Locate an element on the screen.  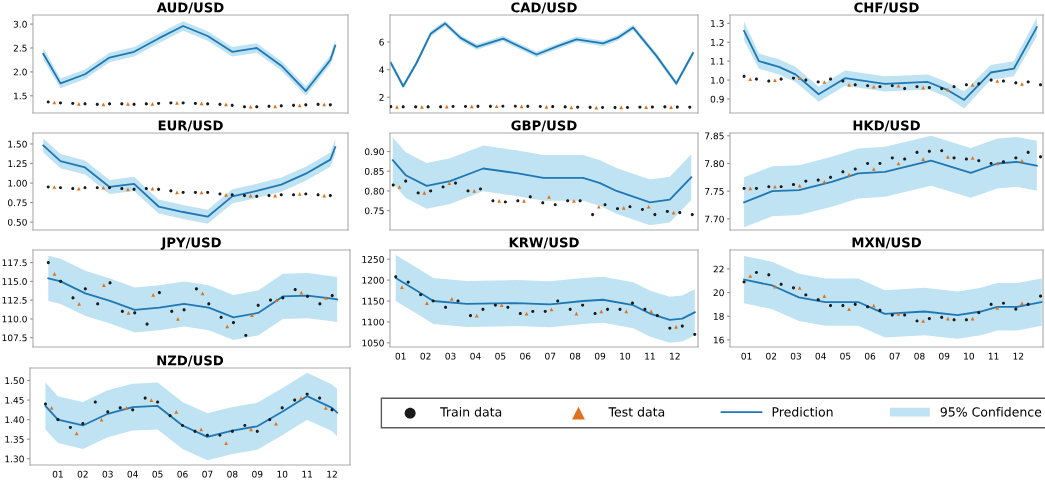
y-tick-label: 117.5 is located at coordinates (14, 263).